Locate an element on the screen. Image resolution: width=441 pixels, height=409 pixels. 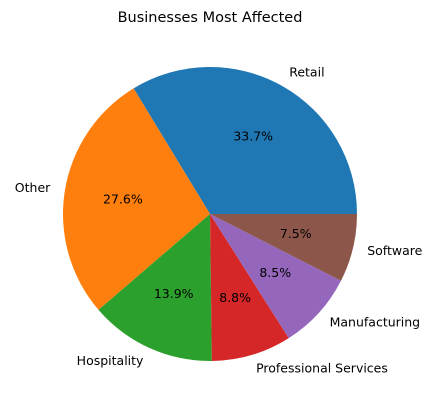
slice-label-other: Other is located at coordinates (33, 187).